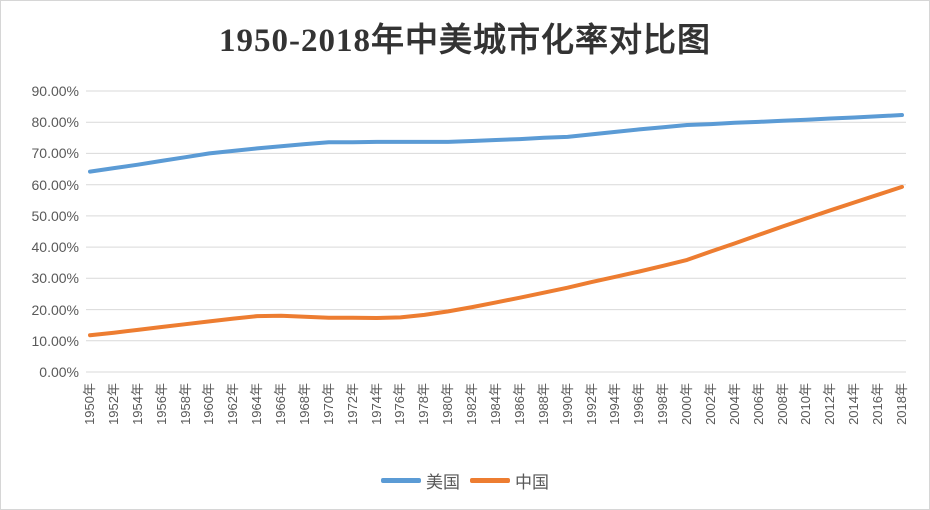 Image resolution: width=930 pixels, height=510 pixels. I want to click on x-tick-label: 1952年, so click(113, 404).